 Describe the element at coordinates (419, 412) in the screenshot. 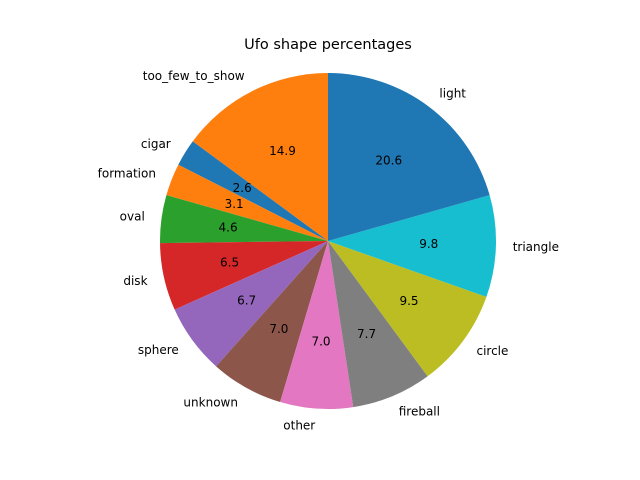

I see `slice-label-fireball: fireball` at that location.